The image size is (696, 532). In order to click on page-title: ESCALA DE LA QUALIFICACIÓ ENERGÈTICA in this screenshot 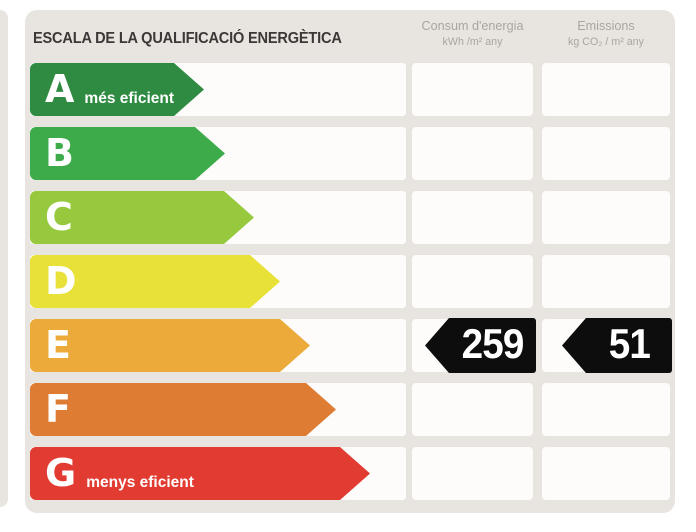, I will do `click(187, 38)`.